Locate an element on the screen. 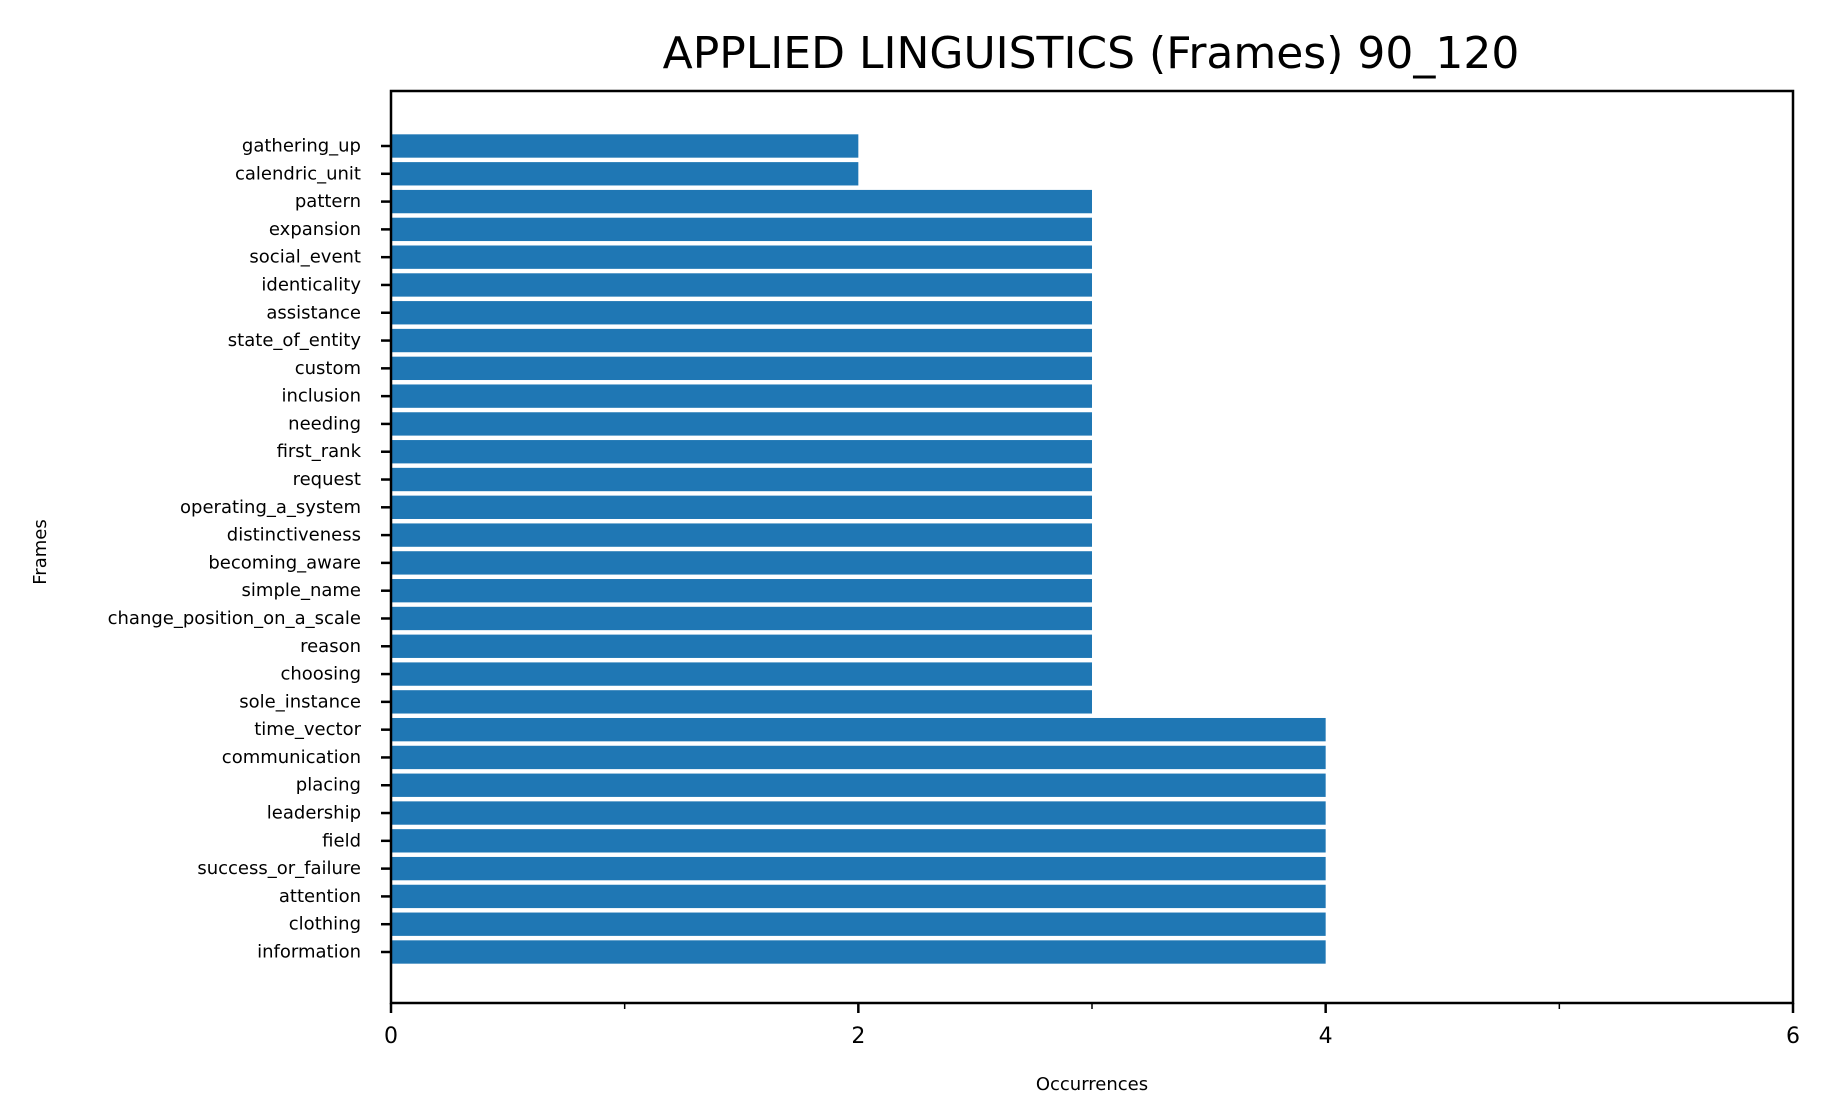  bar-inclusion is located at coordinates (741, 396).